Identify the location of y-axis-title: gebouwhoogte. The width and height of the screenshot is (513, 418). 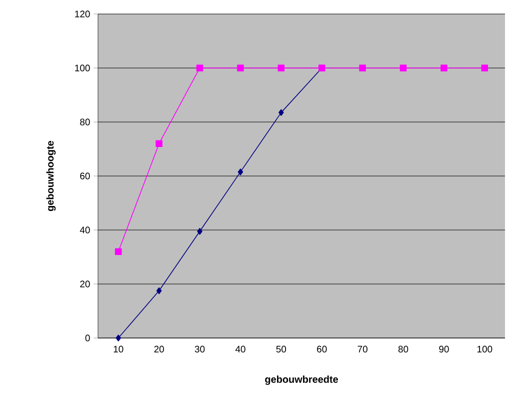
(51, 176).